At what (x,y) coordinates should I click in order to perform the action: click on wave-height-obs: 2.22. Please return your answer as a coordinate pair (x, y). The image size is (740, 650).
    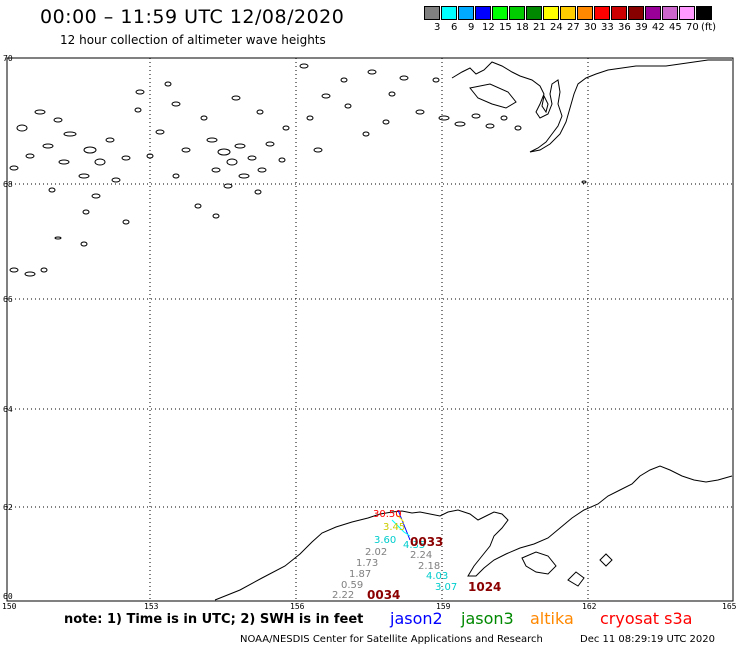
    Looking at the image, I should click on (343, 595).